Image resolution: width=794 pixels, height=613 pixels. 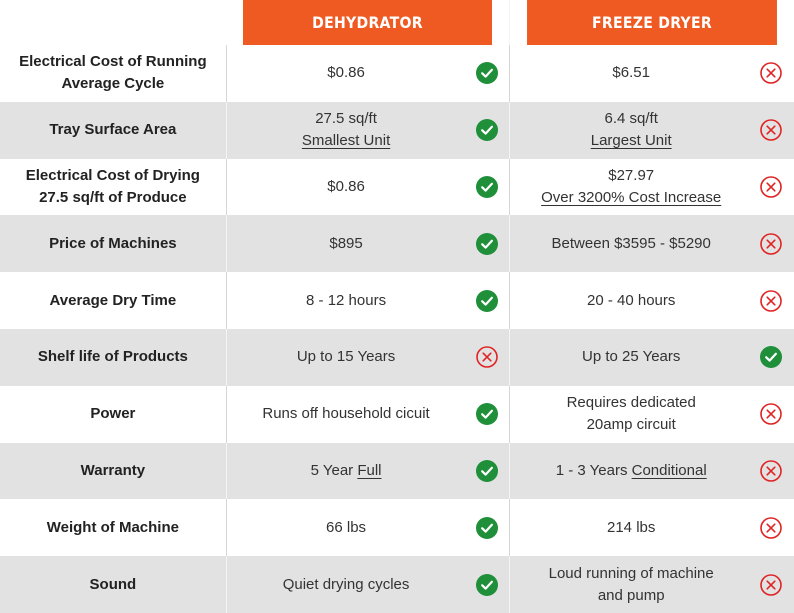 What do you see at coordinates (631, 528) in the screenshot?
I see `cell-line: 214 lbs` at bounding box center [631, 528].